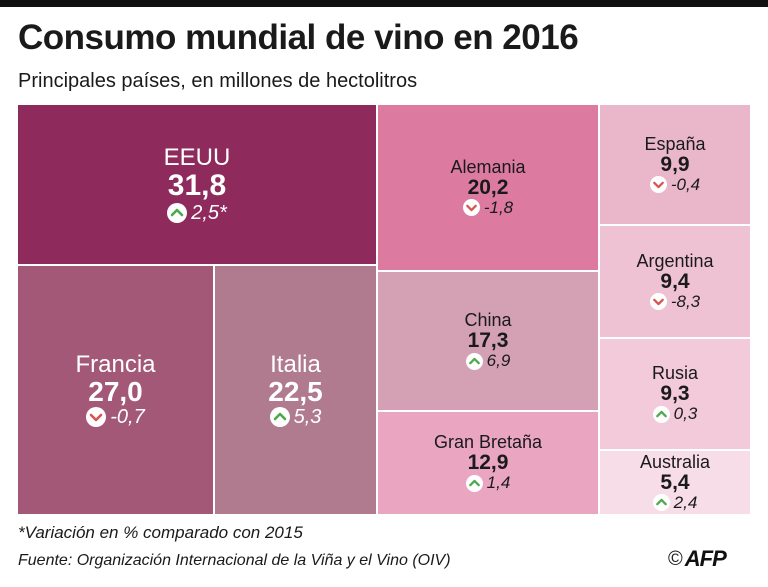 The height and width of the screenshot is (587, 768). Describe the element at coordinates (488, 442) in the screenshot. I see `tile-name: Gran Bretaña` at that location.